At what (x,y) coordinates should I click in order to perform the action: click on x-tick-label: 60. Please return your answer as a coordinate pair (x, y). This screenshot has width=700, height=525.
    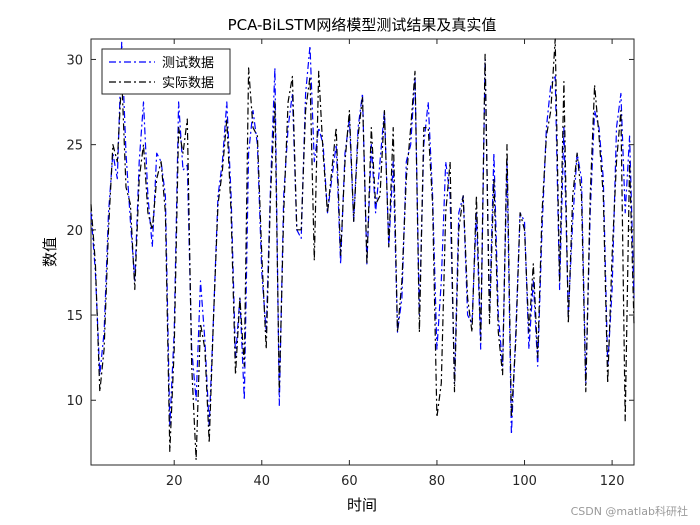
    Looking at the image, I should click on (349, 481).